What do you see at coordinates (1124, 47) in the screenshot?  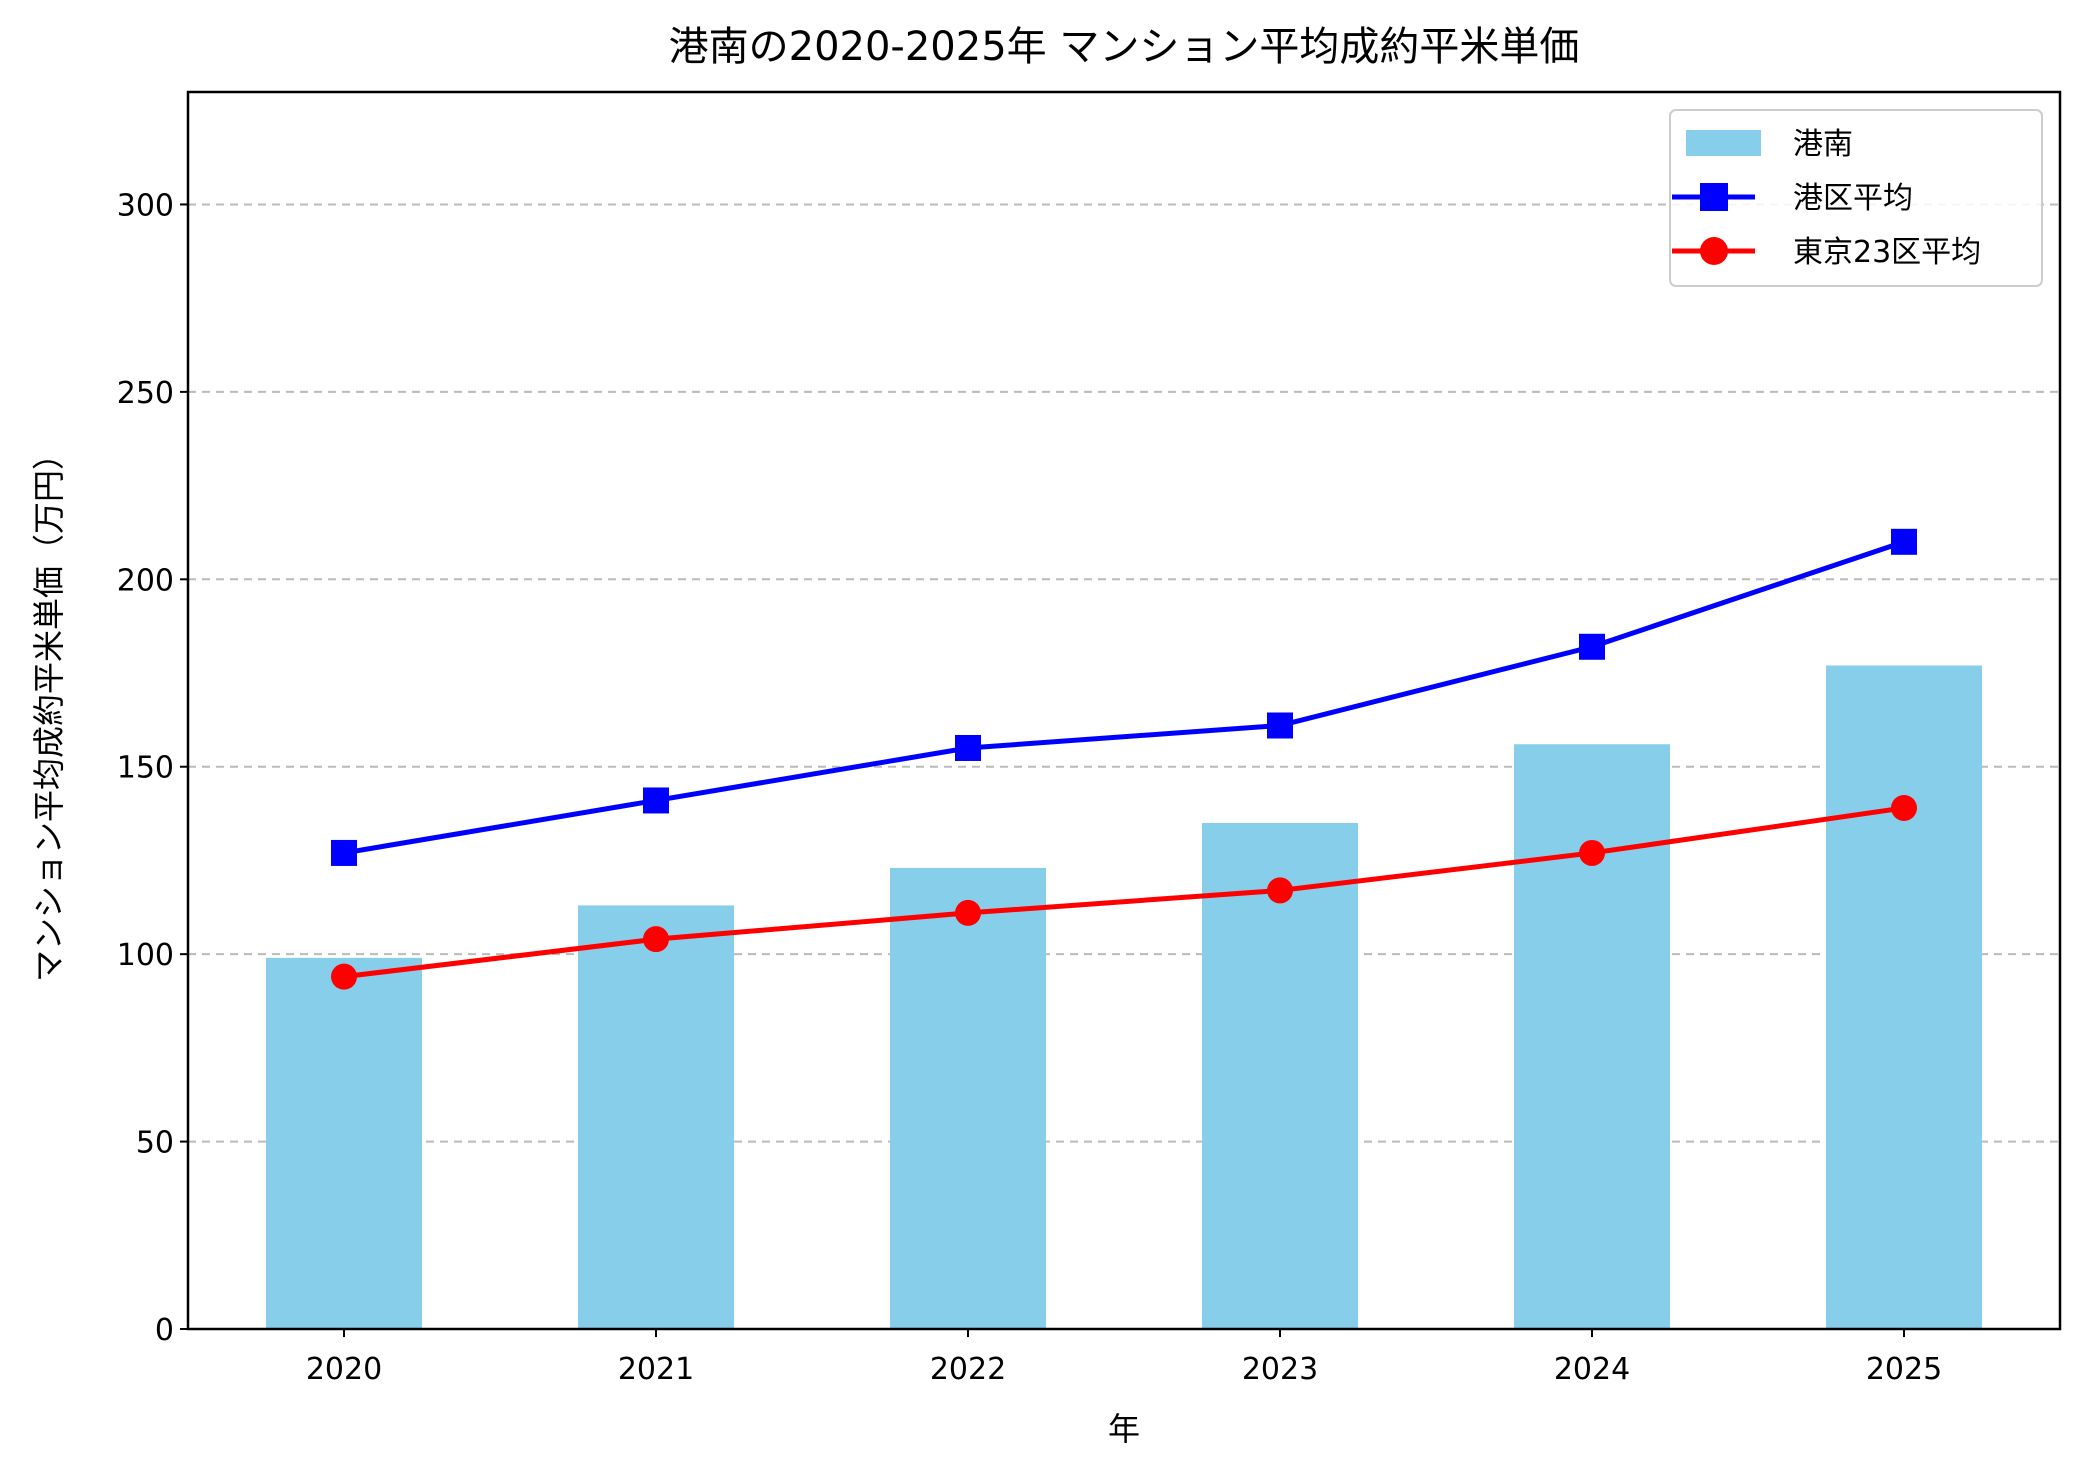 I see `chart-title: 港南の2020-2025年 マンション平均成約平米単価` at bounding box center [1124, 47].